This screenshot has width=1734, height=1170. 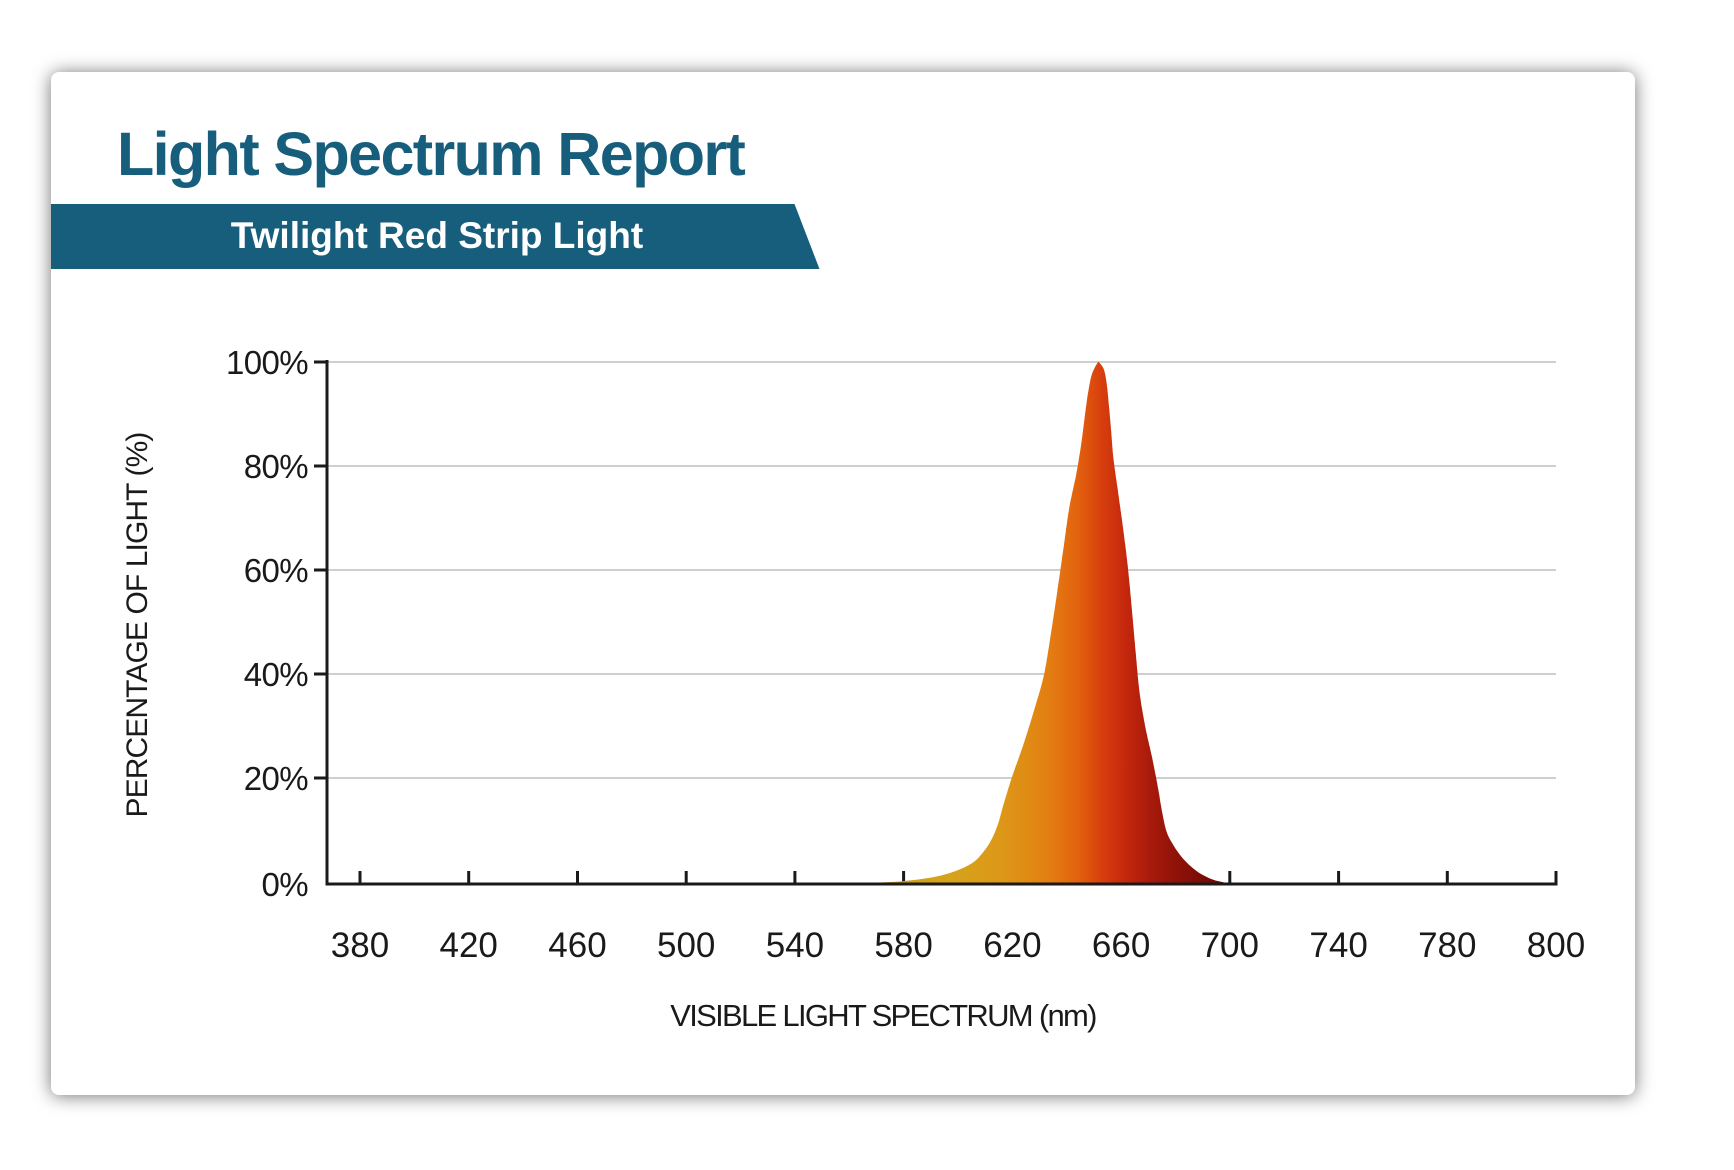 I want to click on svg-text: 0%, so click(x=285, y=884).